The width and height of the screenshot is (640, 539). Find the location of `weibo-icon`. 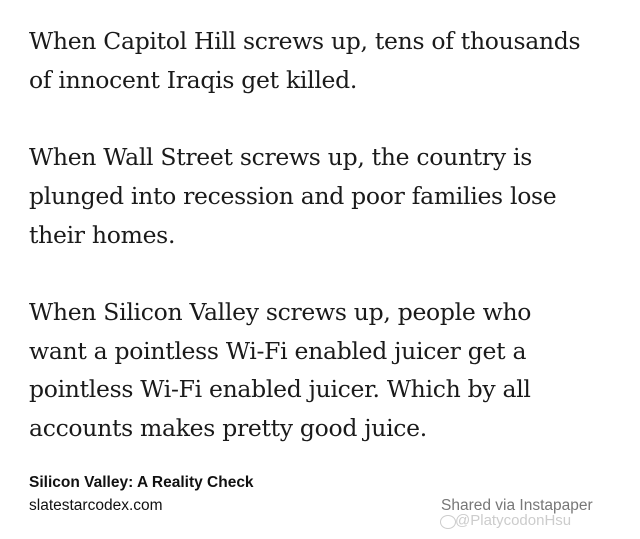

weibo-icon is located at coordinates (448, 522).